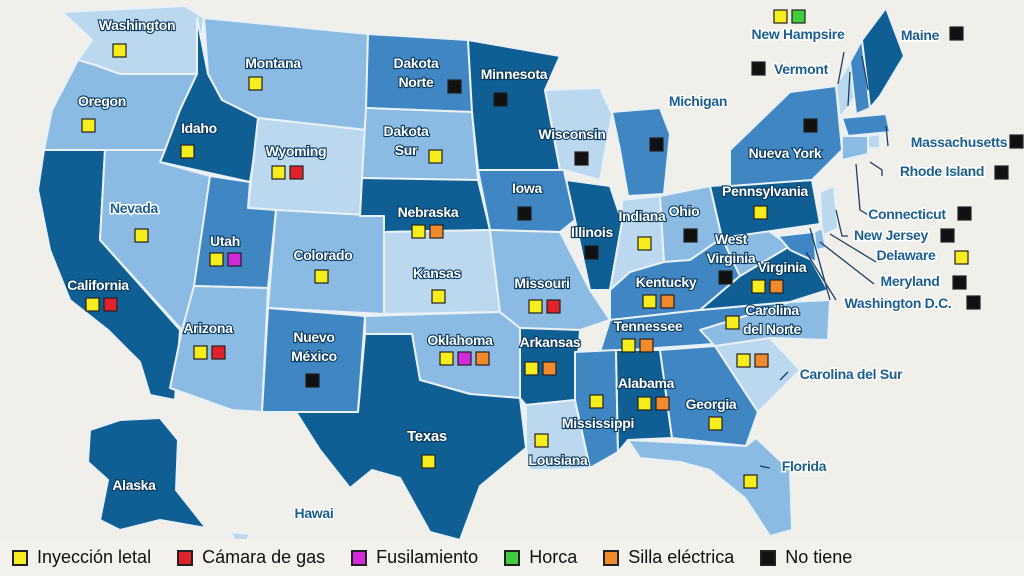  Describe the element at coordinates (81, 557) in the screenshot. I see `legend-item-lethal: Inyección letal` at that location.